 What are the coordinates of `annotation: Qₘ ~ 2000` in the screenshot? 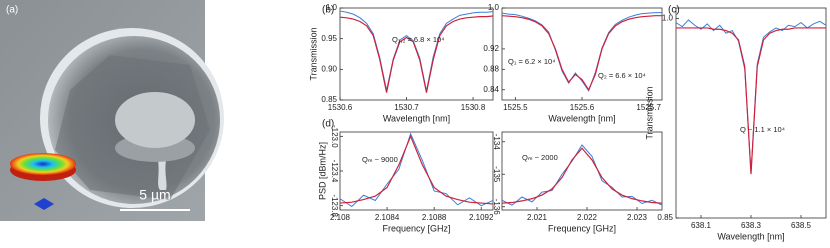 It's located at (540, 157).